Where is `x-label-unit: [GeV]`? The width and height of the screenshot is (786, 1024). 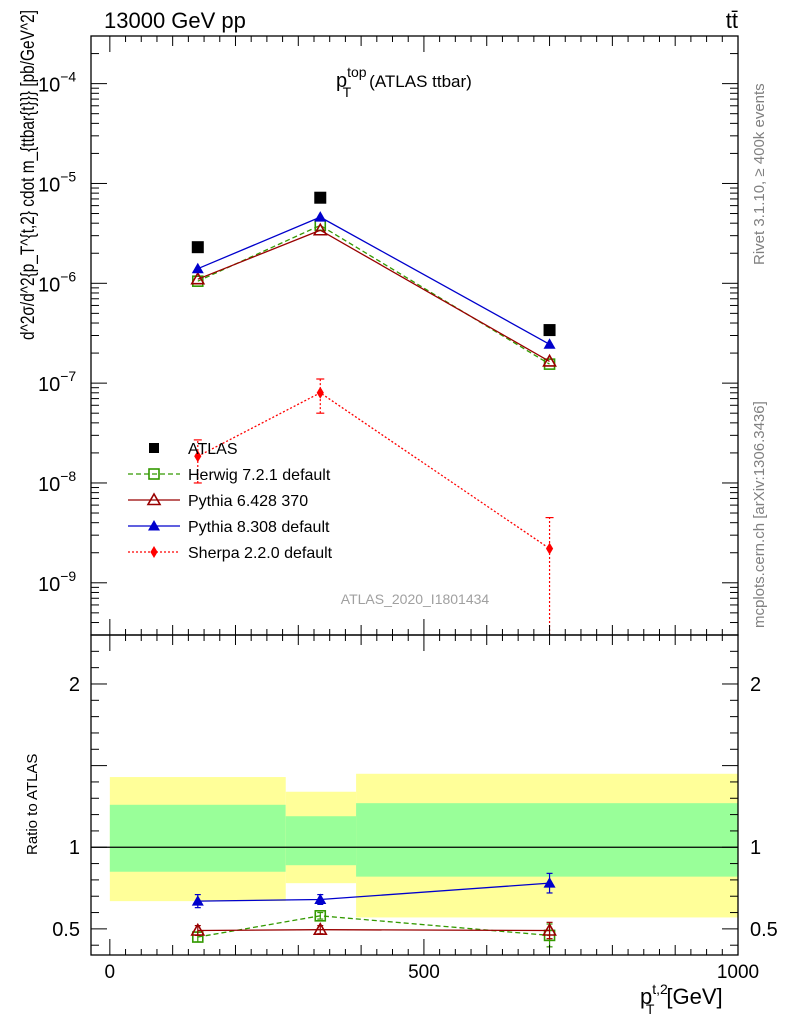 x-label-unit: [GeV] is located at coordinates (694, 996).